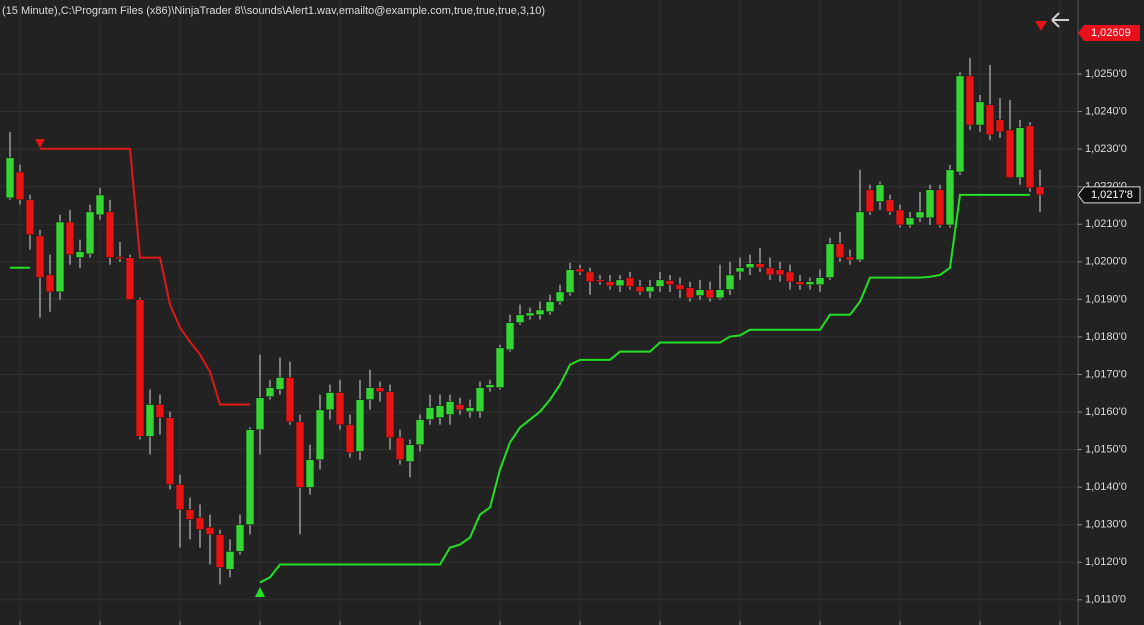  Describe the element at coordinates (1106, 262) in the screenshot. I see `y-tick-label: 1,0200'0` at that location.